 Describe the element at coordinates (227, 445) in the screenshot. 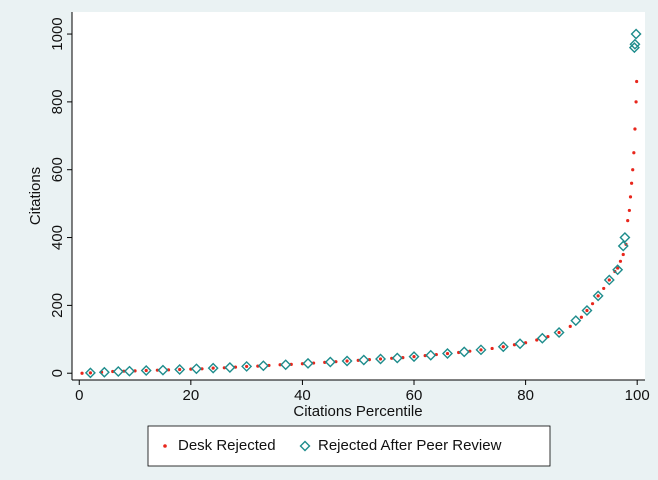

I see `legend-label: Desk Rejected` at that location.